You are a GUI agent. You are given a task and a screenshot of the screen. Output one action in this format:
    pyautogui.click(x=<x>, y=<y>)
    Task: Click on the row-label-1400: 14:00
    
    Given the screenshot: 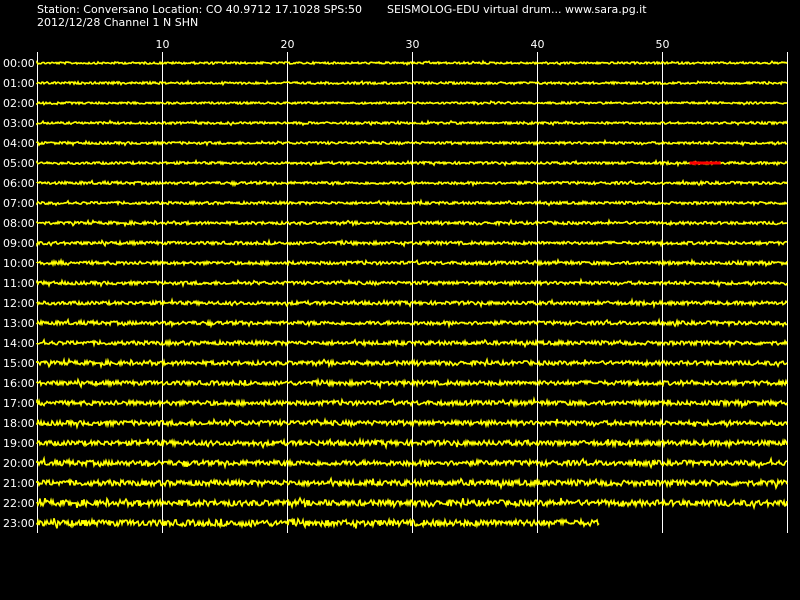 What is the action you would take?
    pyautogui.click(x=19, y=343)
    